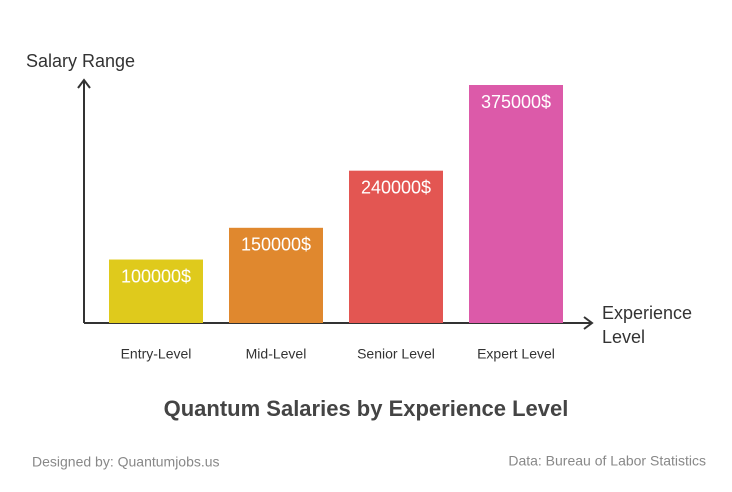 Image resolution: width=732 pixels, height=492 pixels. What do you see at coordinates (396, 354) in the screenshot?
I see `x-tick-label: Senior Level` at bounding box center [396, 354].